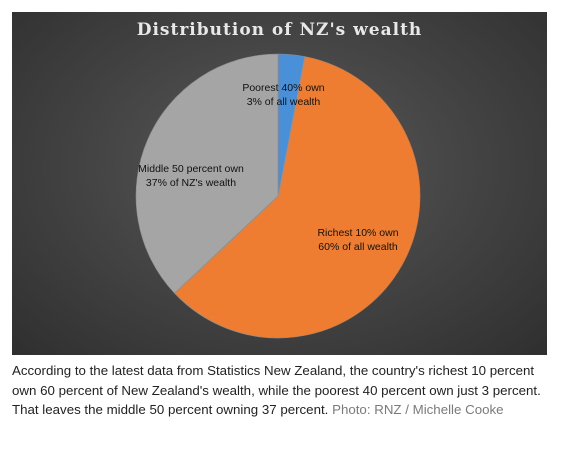  I want to click on slice-label-middle: Middle 50 percent own 37% of NZ's wealth, so click(191, 176).